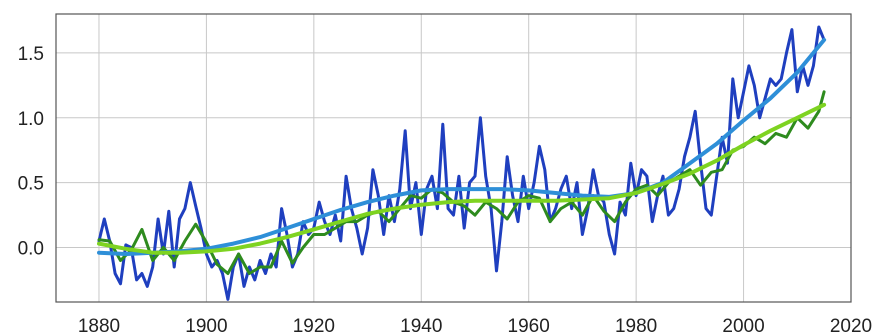  What do you see at coordinates (31, 249) in the screenshot?
I see `y-tick-label: 0.0` at bounding box center [31, 249].